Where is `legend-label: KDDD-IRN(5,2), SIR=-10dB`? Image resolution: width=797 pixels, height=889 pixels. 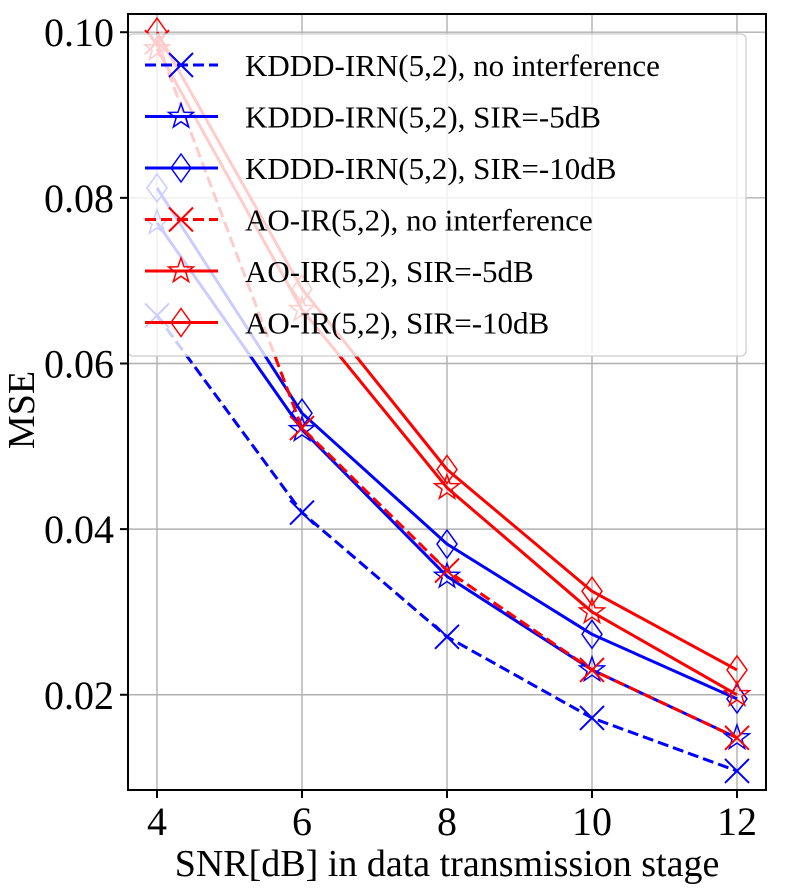
legend-label: KDDD-IRN(5,2), SIR=-10dB is located at coordinates (430, 168).